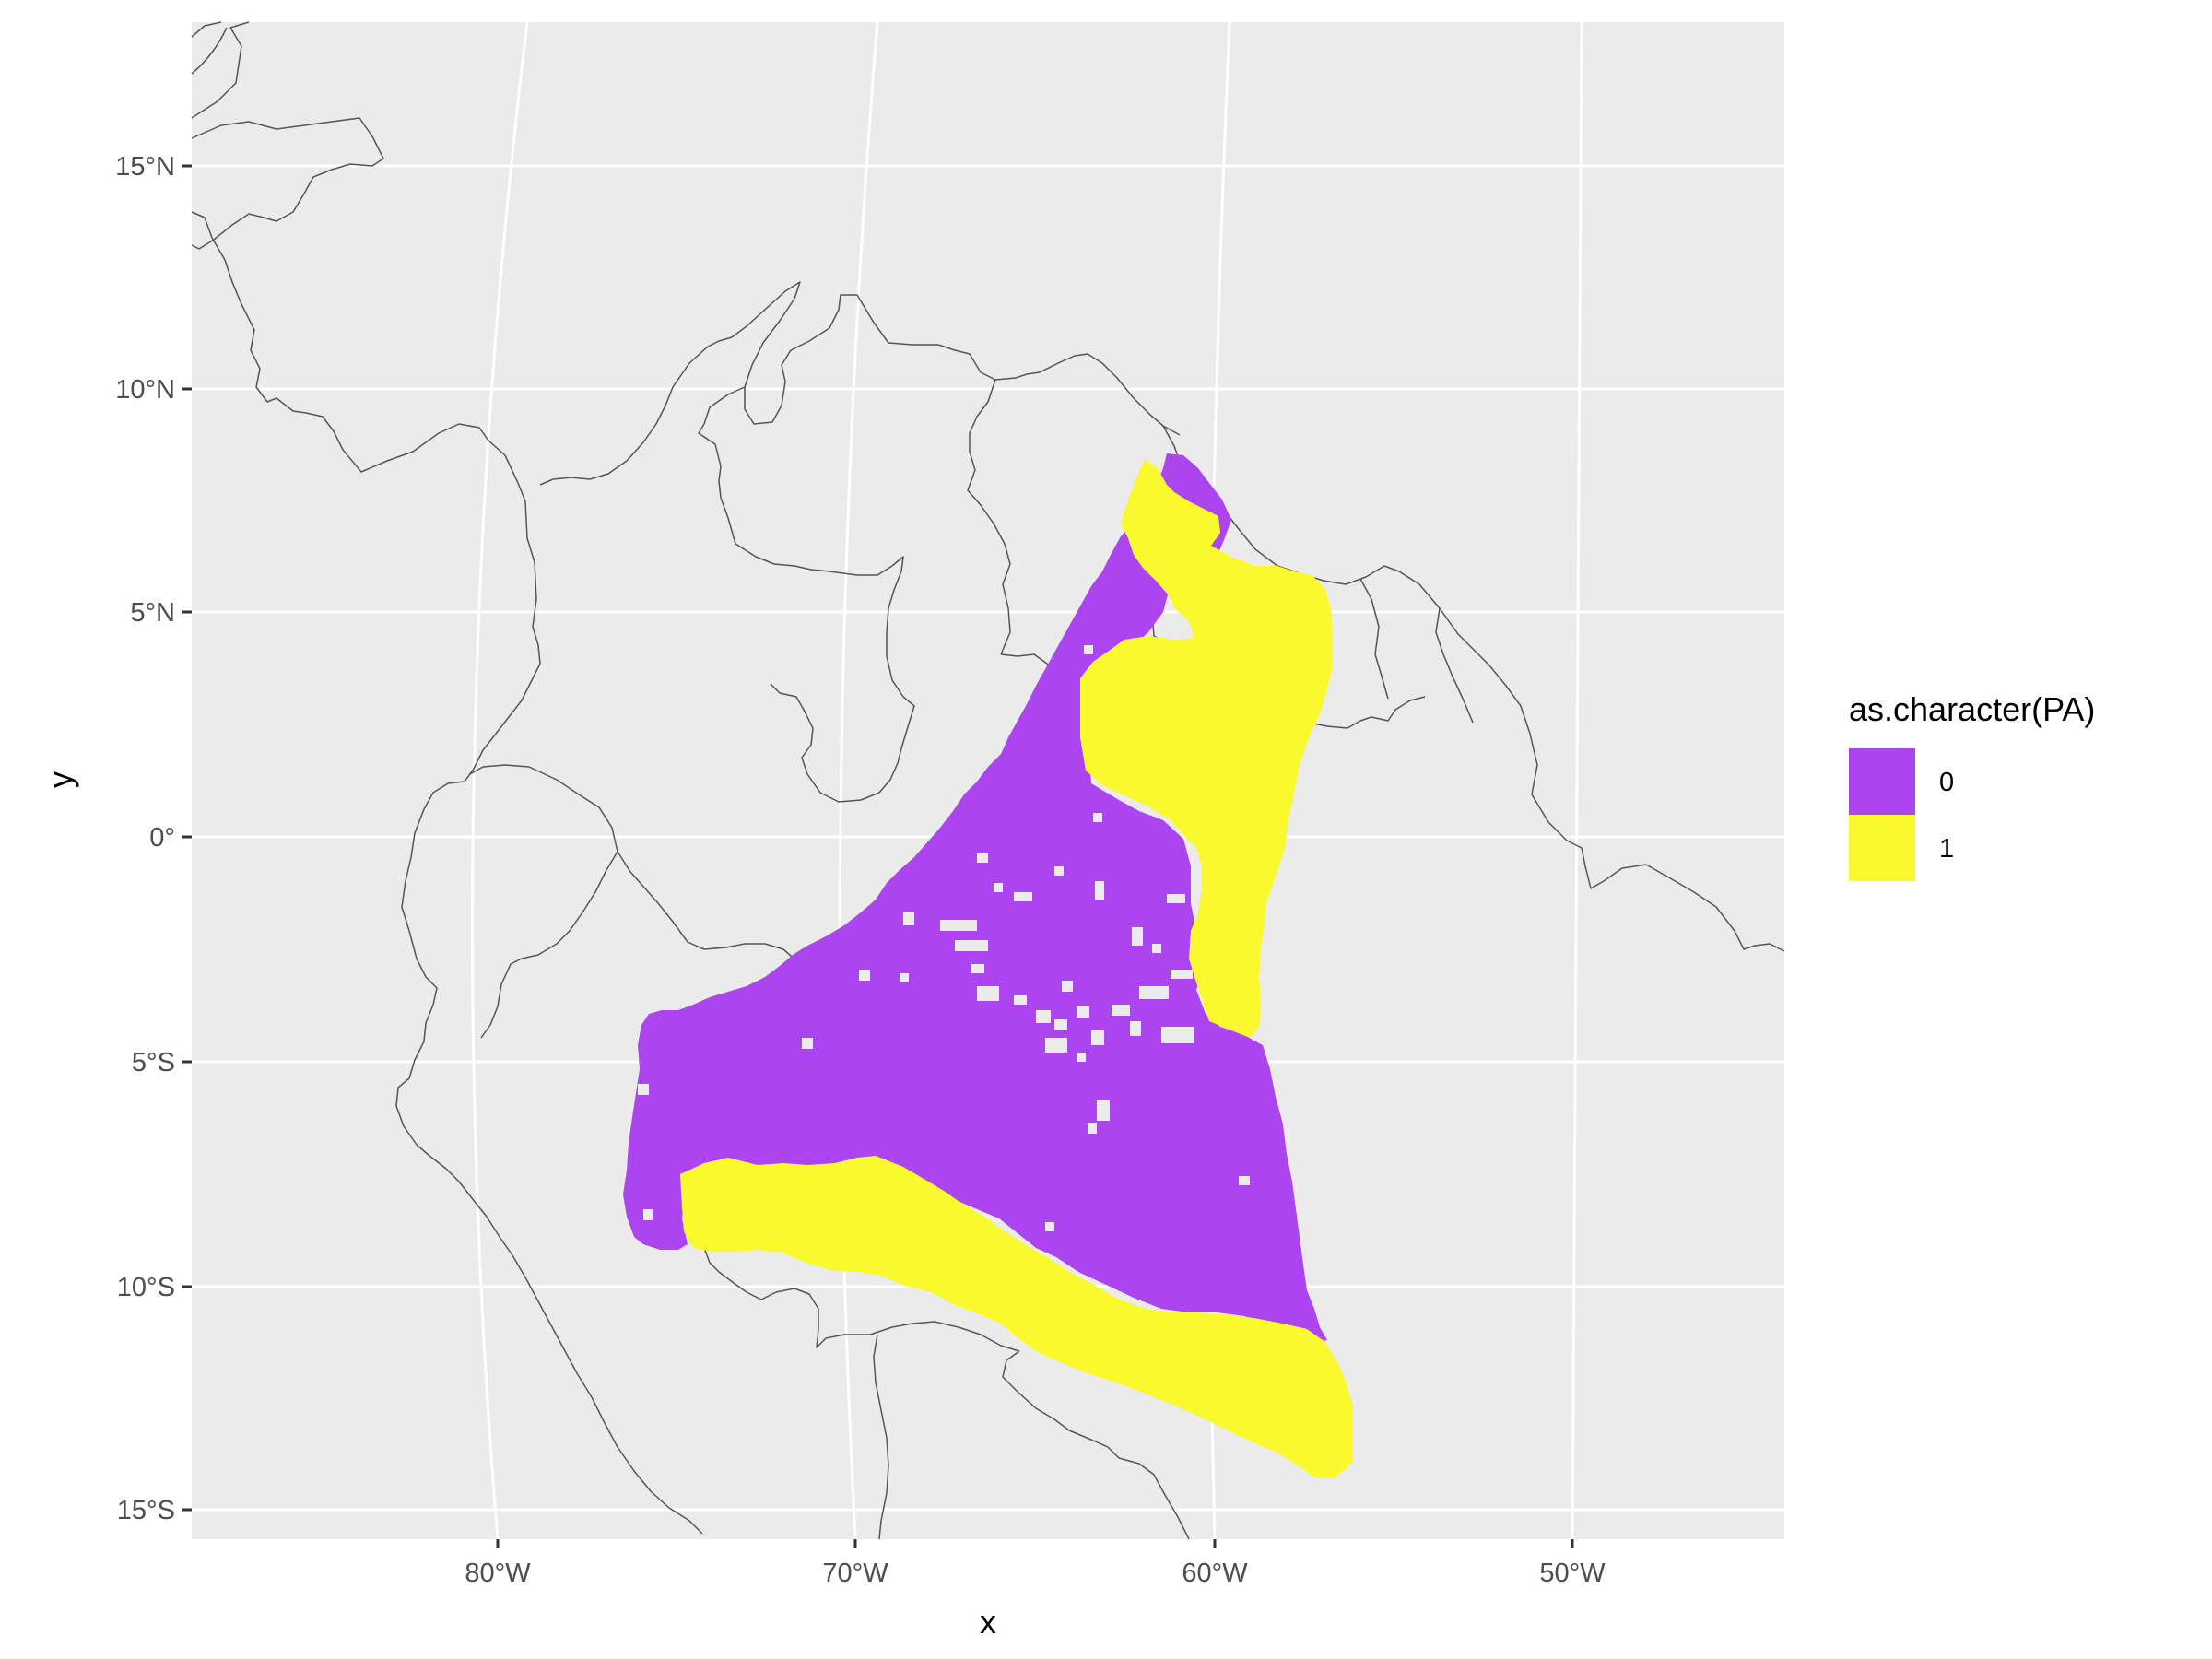 This screenshot has height=1659, width=2212. Describe the element at coordinates (145, 167) in the screenshot. I see `y-tick-label: 15°N` at that location.